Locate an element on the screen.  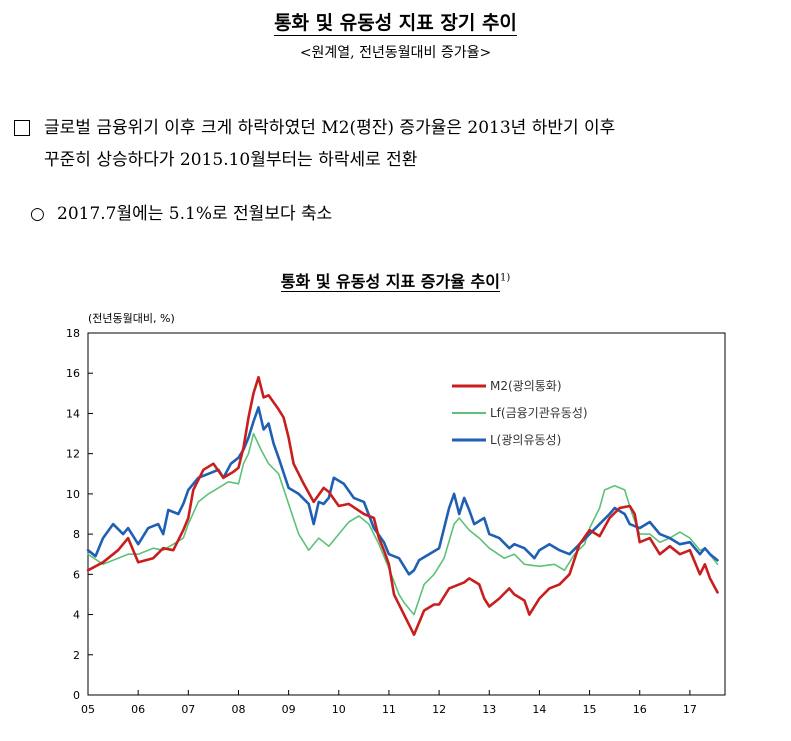
y-axis: 0 2 4 6 8 10 12 14 16 18 is located at coordinates (79, 514).